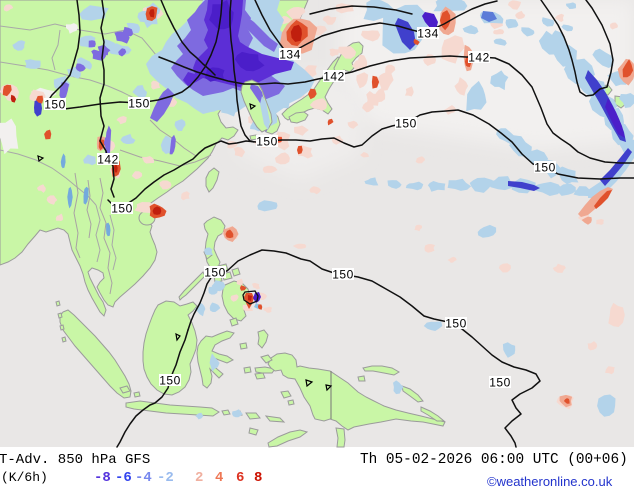 This screenshot has height=490, width=634. I want to click on svg-text: ©weatheronline.co.uk, so click(550, 481).